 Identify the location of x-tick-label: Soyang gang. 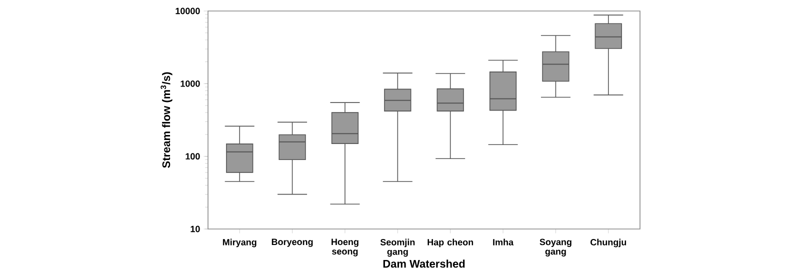
(556, 247).